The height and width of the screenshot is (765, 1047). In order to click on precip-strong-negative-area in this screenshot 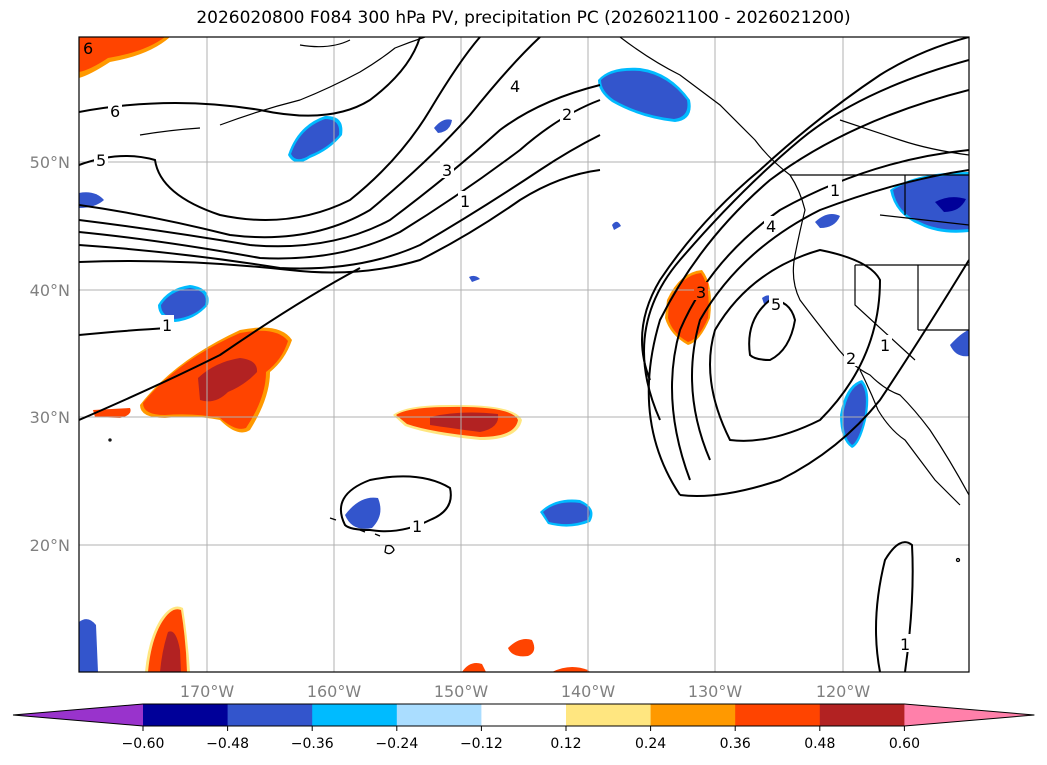, I will do `click(950, 204)`.